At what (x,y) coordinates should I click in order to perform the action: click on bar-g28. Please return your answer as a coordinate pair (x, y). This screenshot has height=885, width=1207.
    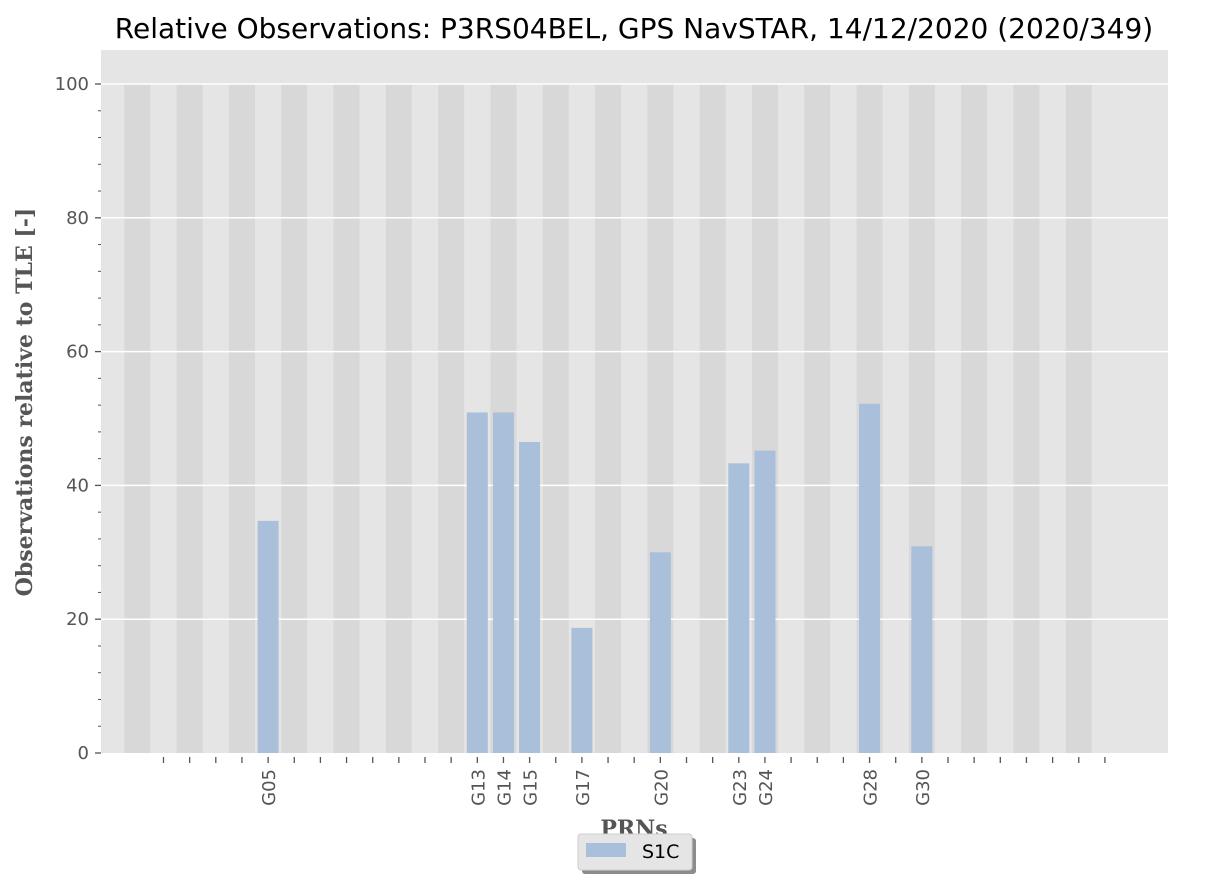
    Looking at the image, I should click on (870, 578).